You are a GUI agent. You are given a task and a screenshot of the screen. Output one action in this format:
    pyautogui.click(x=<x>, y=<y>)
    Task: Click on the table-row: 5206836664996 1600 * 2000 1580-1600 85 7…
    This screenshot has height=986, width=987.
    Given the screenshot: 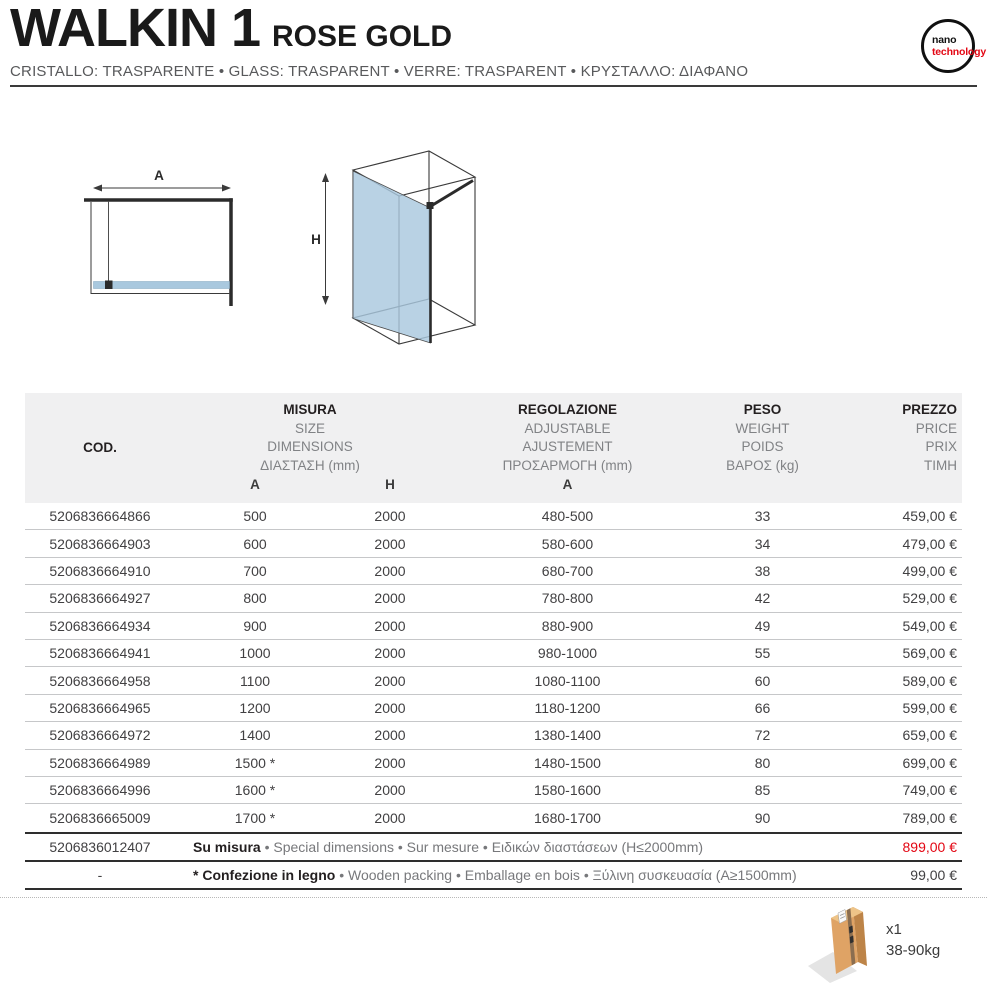 What is the action you would take?
    pyautogui.click(x=493, y=791)
    